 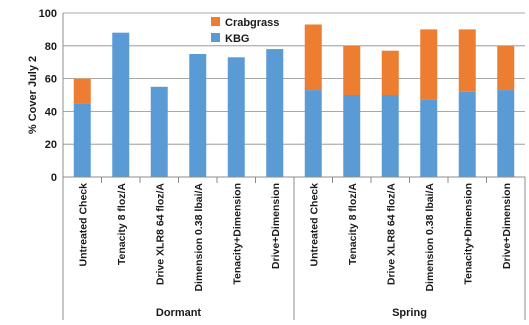 I want to click on legend-label: KBG, so click(x=237, y=39).